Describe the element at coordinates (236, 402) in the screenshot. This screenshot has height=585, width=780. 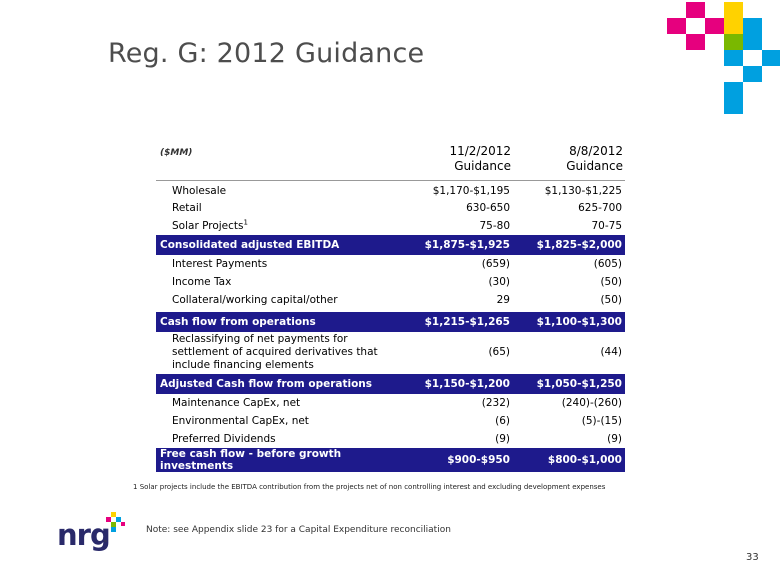
I see `row-label: Maintenance CapEx, net` at that location.